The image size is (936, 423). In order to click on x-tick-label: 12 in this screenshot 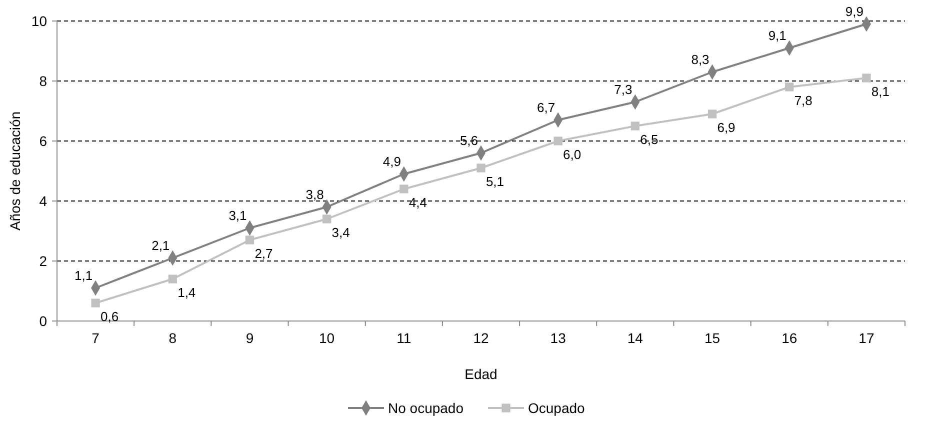, I will do `click(481, 338)`.